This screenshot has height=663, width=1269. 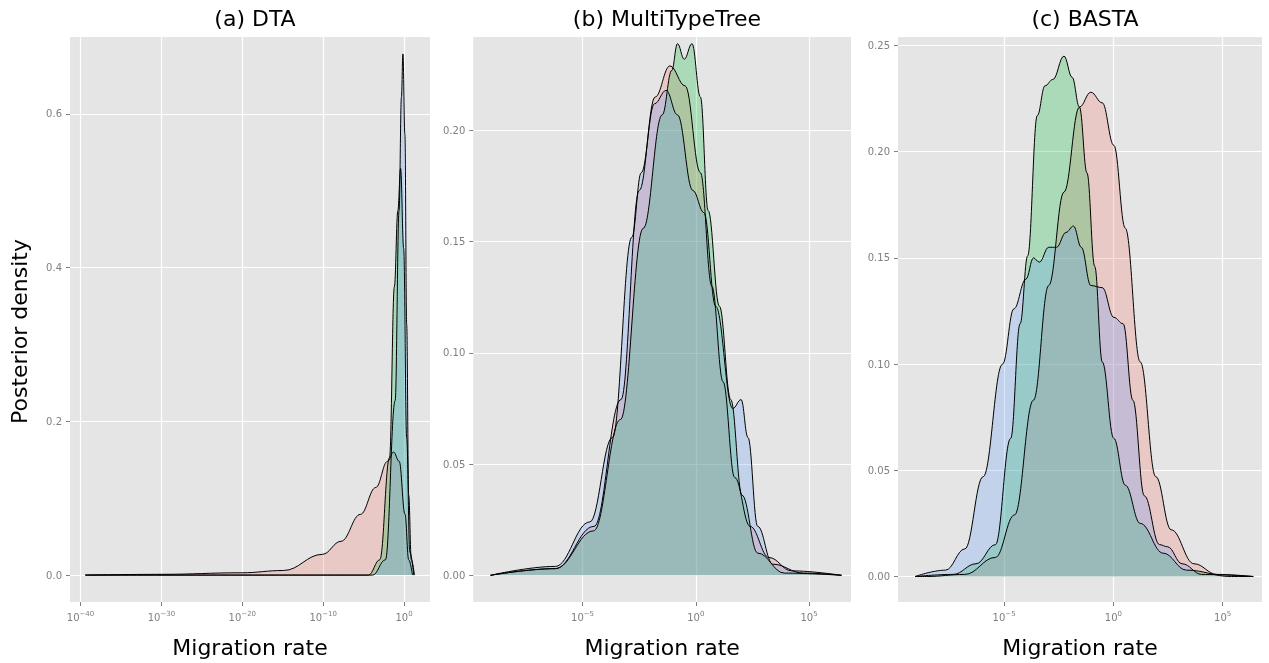 What do you see at coordinates (54, 268) in the screenshot?
I see `y-tick-label: 0.4` at bounding box center [54, 268].